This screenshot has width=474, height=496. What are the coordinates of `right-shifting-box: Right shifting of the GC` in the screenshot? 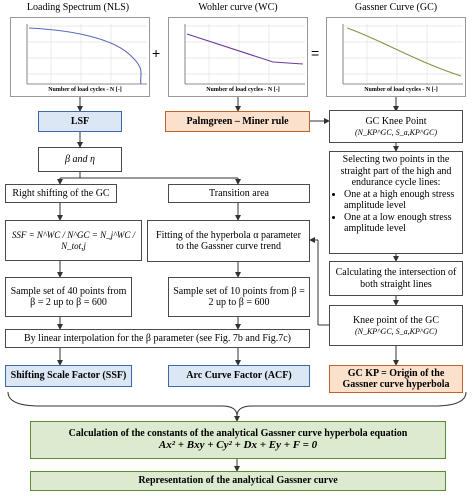 It's located at (61, 193).